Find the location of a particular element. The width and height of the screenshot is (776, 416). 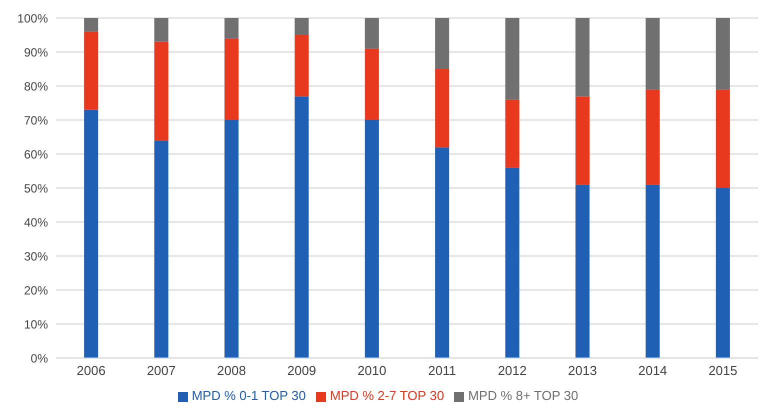

legend-label: MPD % 2-7 TOP 30 is located at coordinates (387, 395).